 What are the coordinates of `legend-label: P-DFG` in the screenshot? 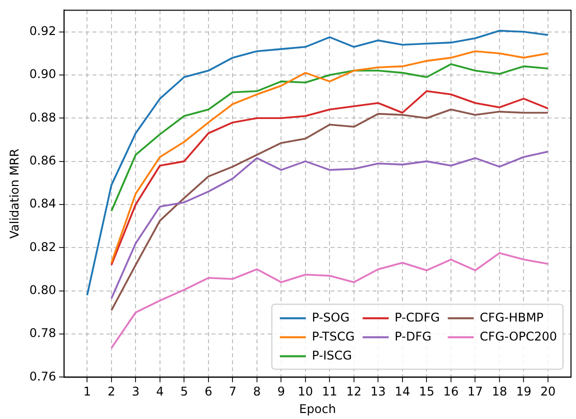 It's located at (413, 336).